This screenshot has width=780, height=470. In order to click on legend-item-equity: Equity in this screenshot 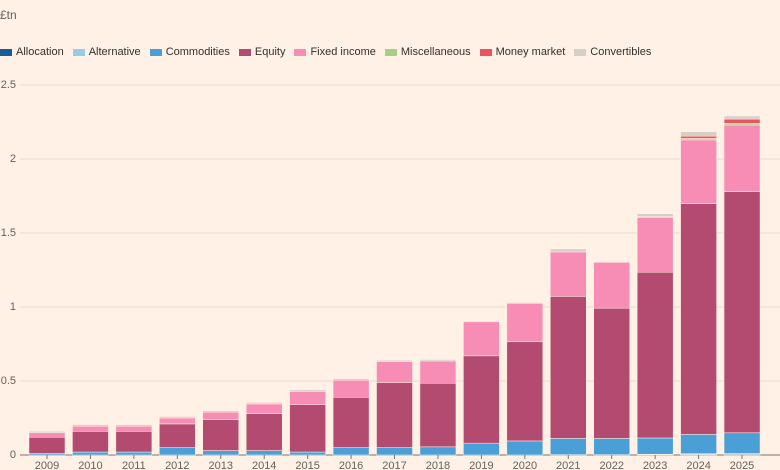, I will do `click(262, 52)`.